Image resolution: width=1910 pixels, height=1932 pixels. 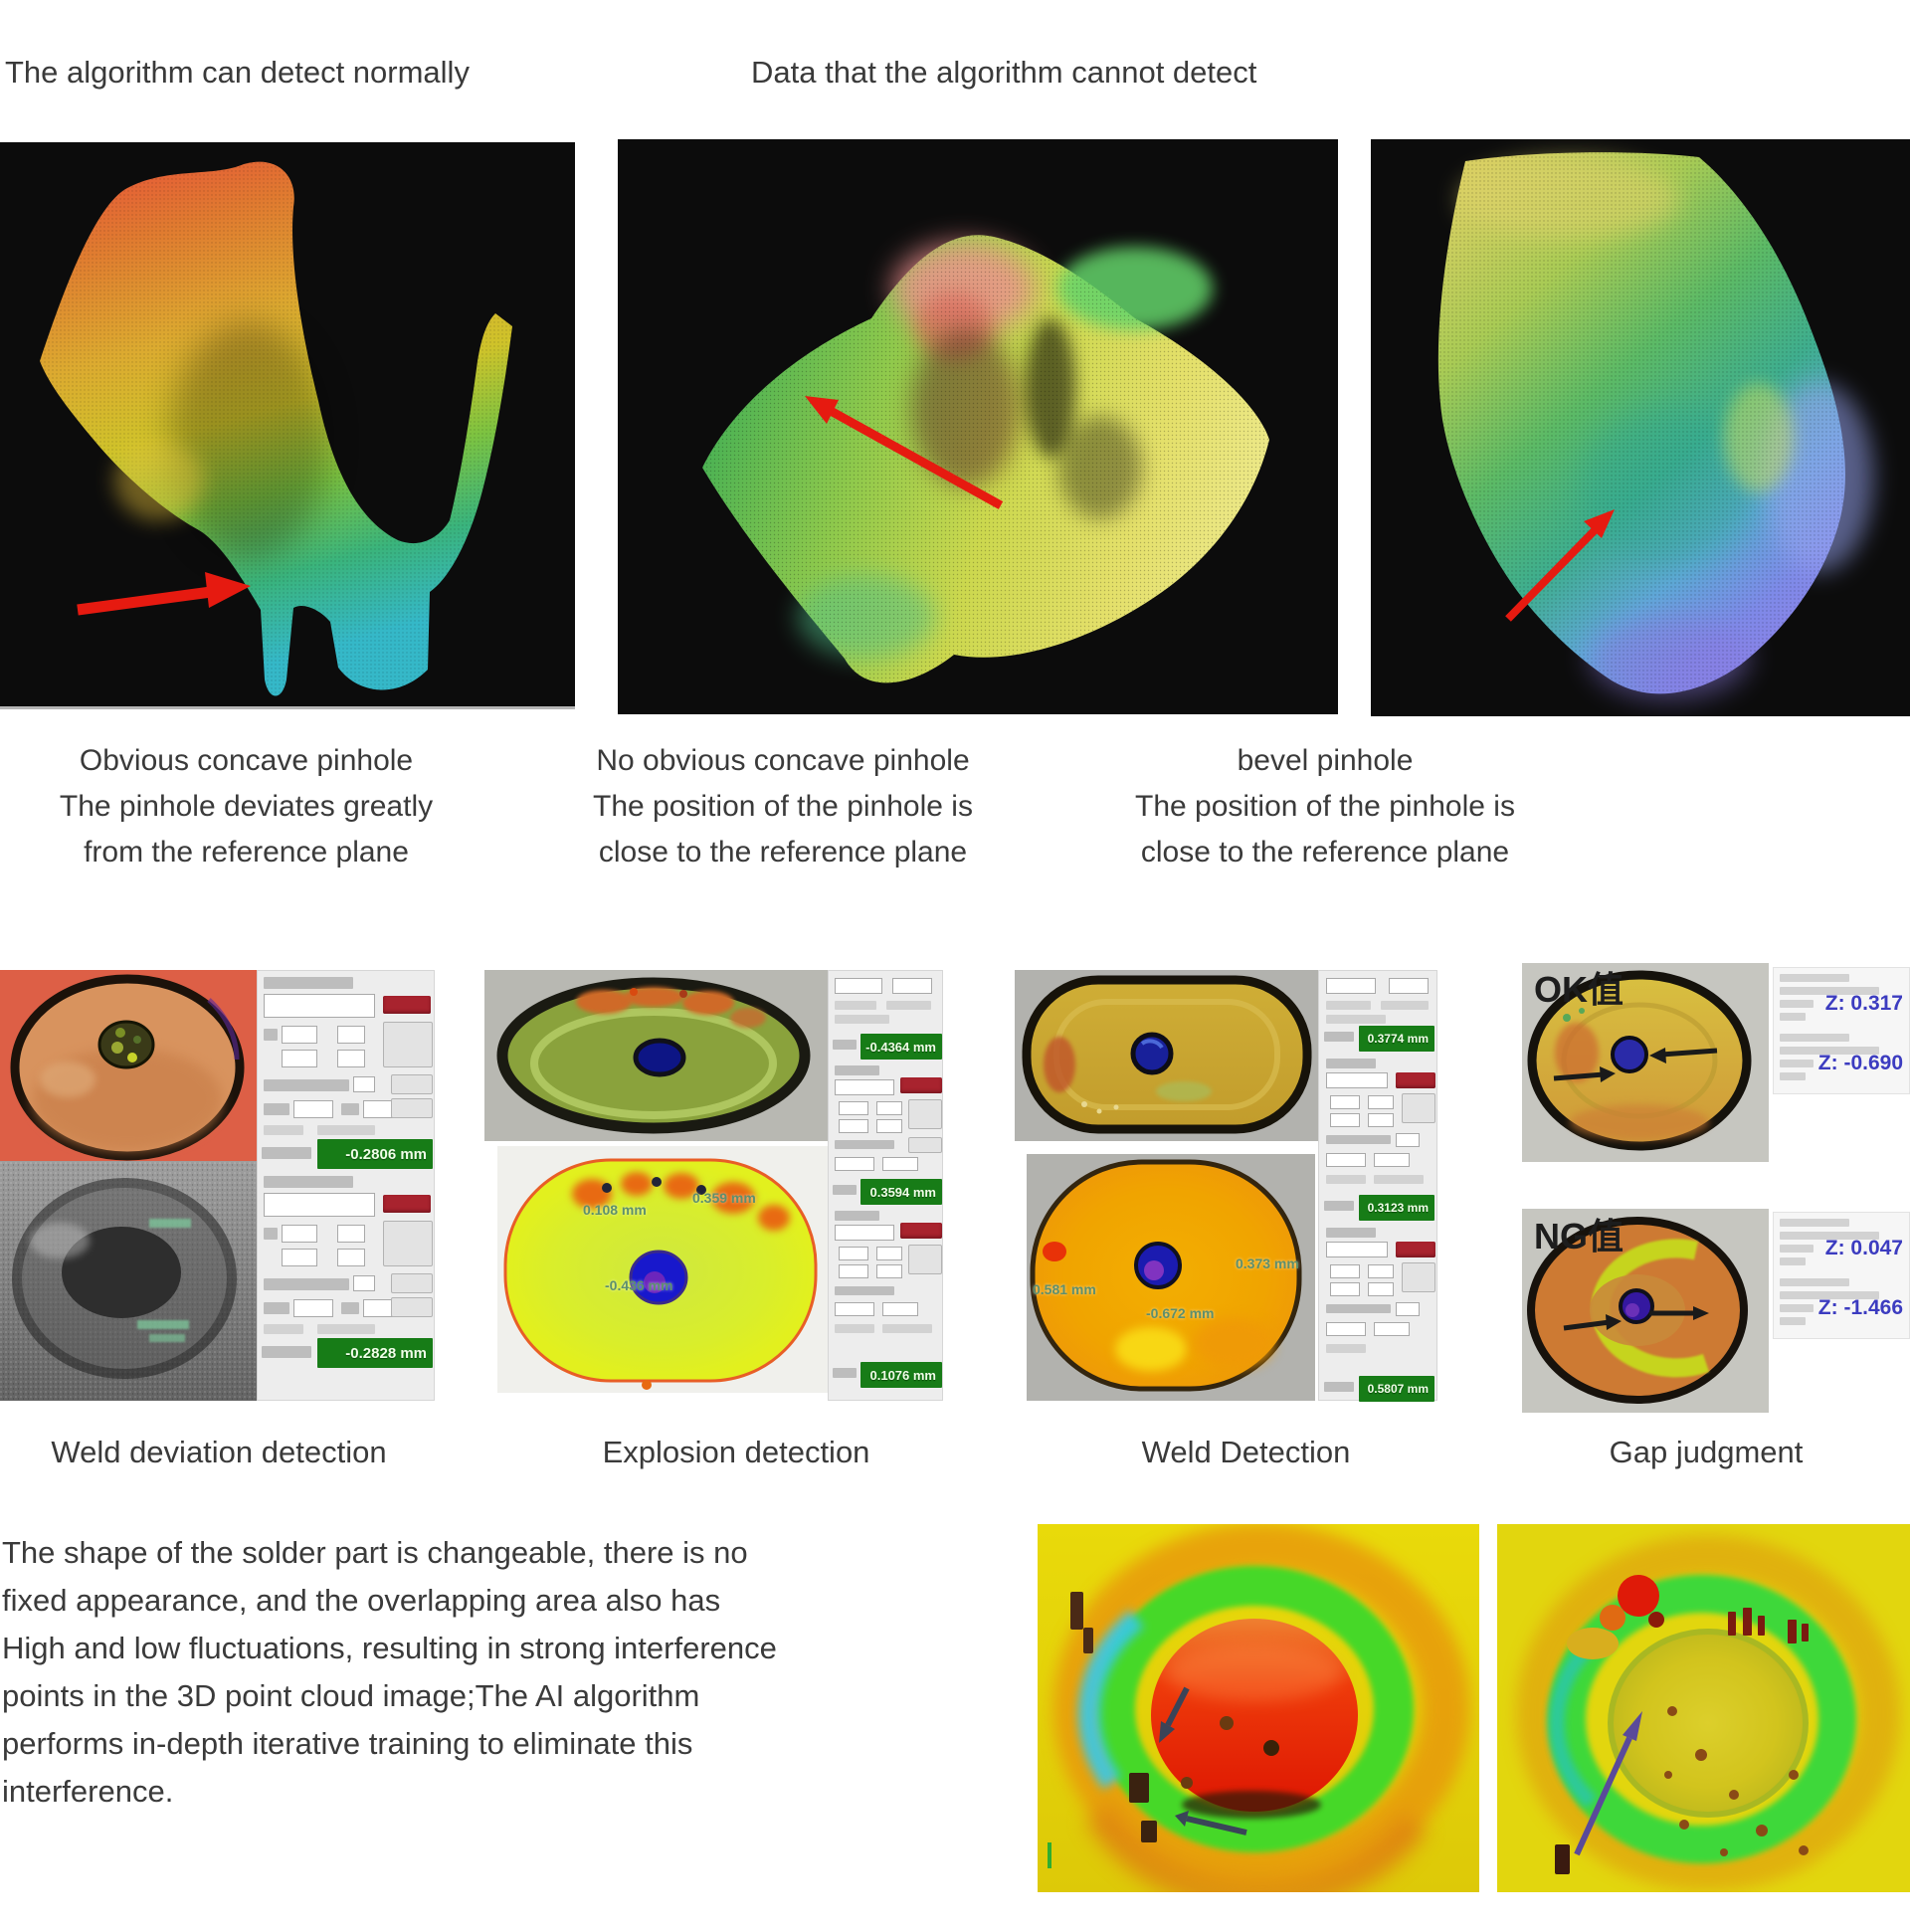 I want to click on caption-line: close to the reference plane, so click(x=1325, y=852).